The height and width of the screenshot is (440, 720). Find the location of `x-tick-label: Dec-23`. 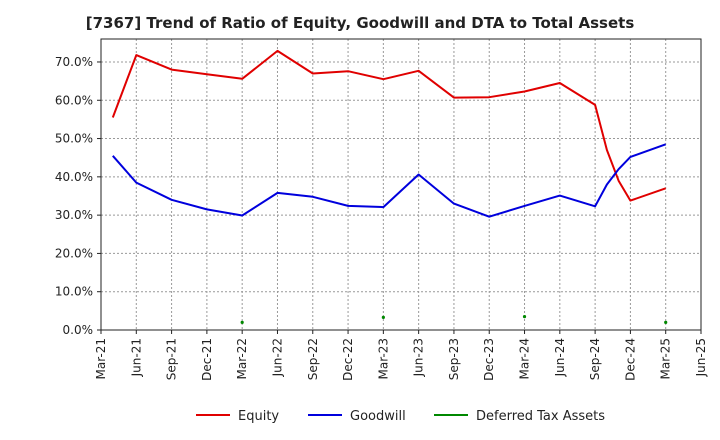

x-tick-label: Dec-23 is located at coordinates (489, 359).